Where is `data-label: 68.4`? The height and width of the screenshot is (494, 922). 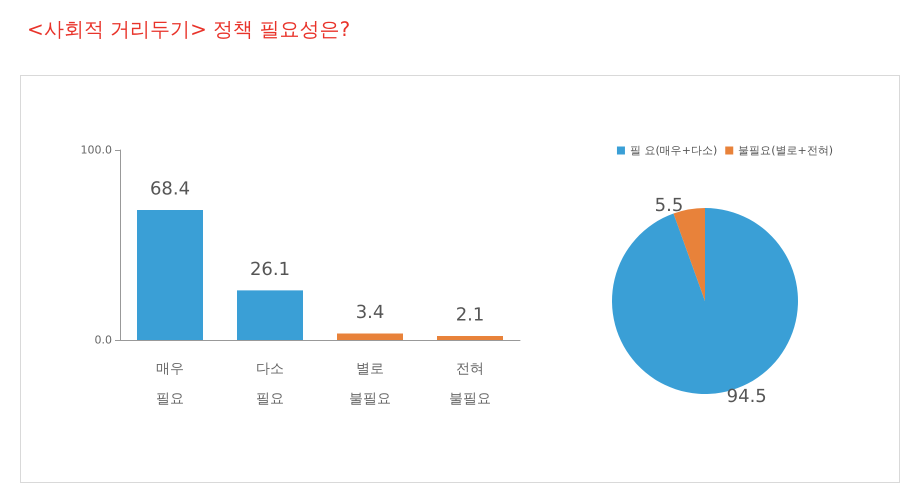 data-label: 68.4 is located at coordinates (170, 189).